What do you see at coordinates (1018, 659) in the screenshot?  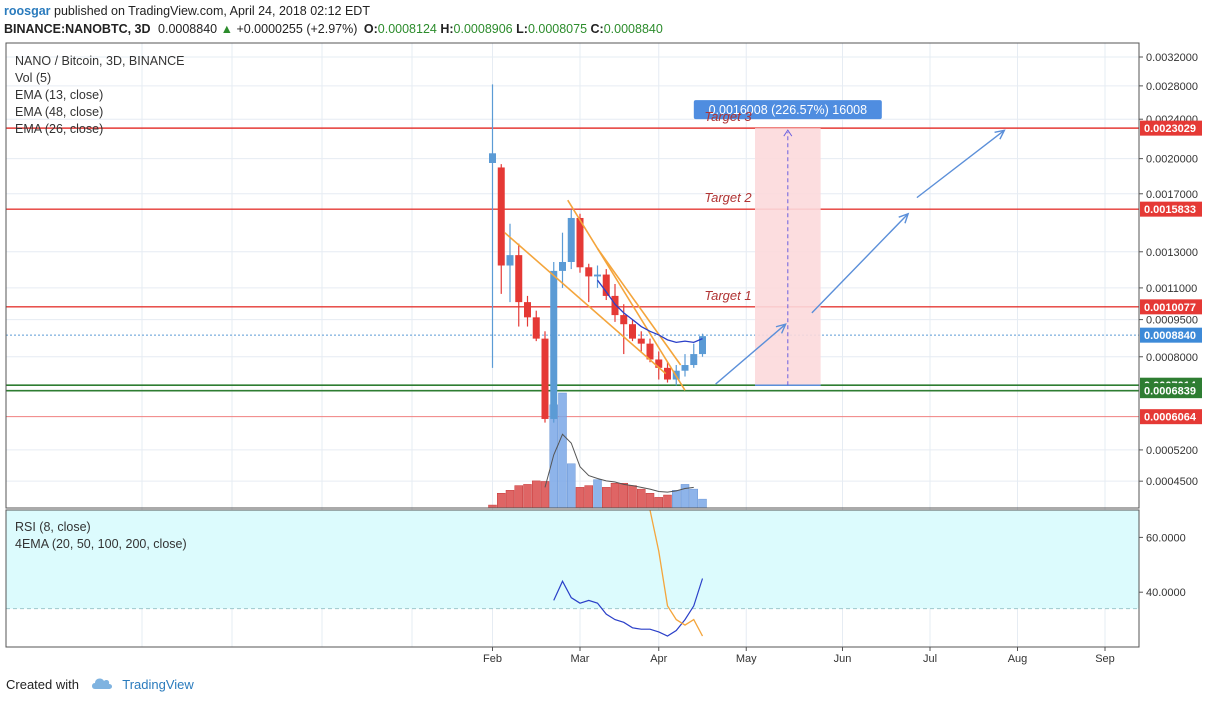 I see `x-tick-label: Aug` at bounding box center [1018, 659].